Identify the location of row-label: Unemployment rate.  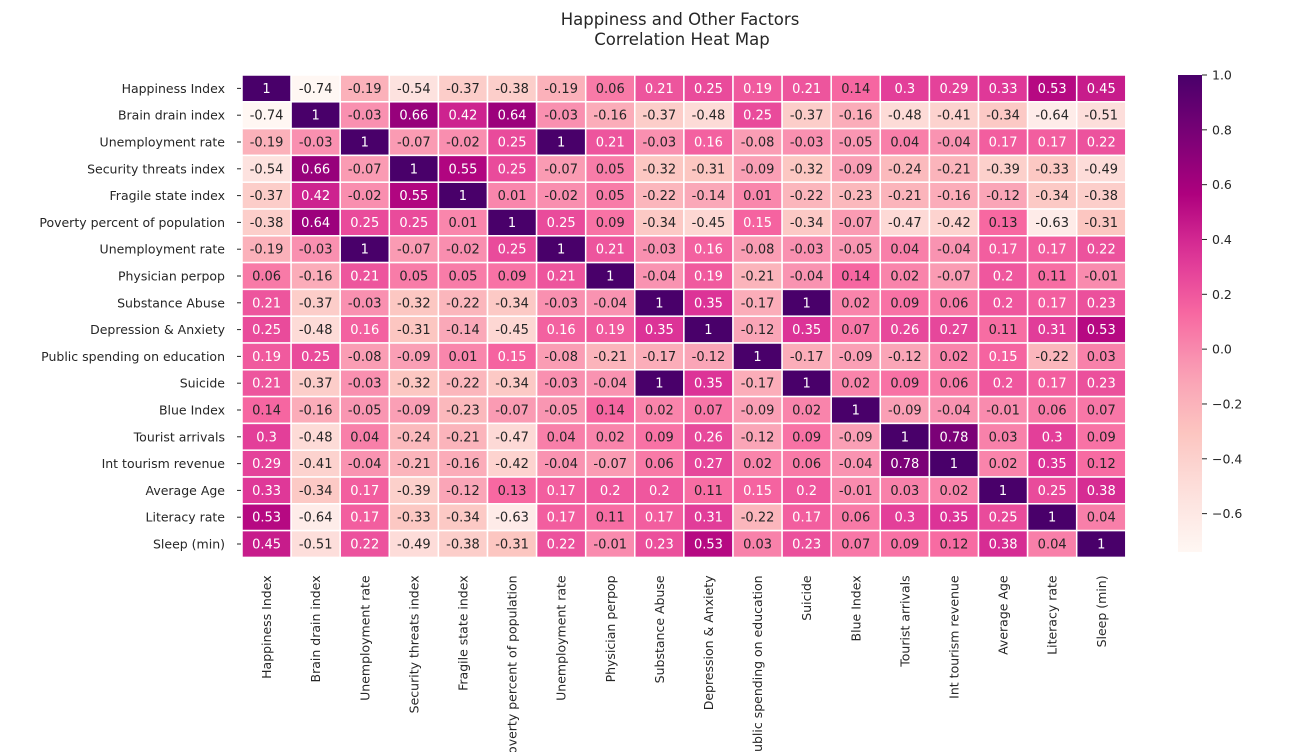
(163, 142).